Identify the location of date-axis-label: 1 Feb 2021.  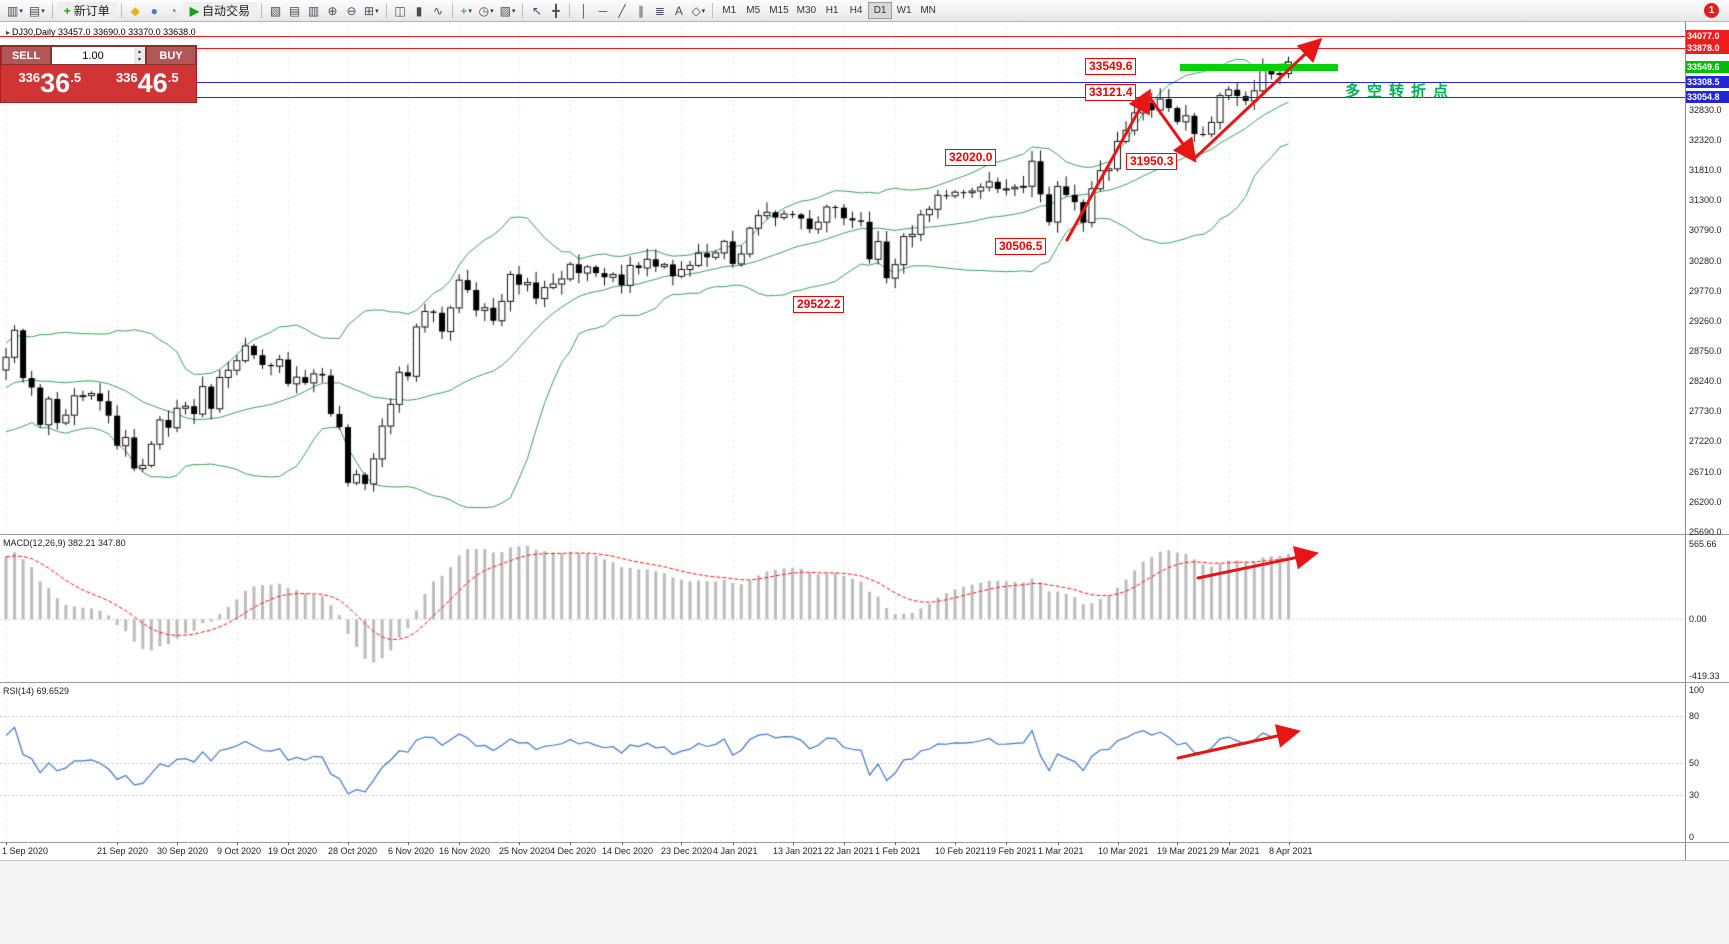
(898, 851).